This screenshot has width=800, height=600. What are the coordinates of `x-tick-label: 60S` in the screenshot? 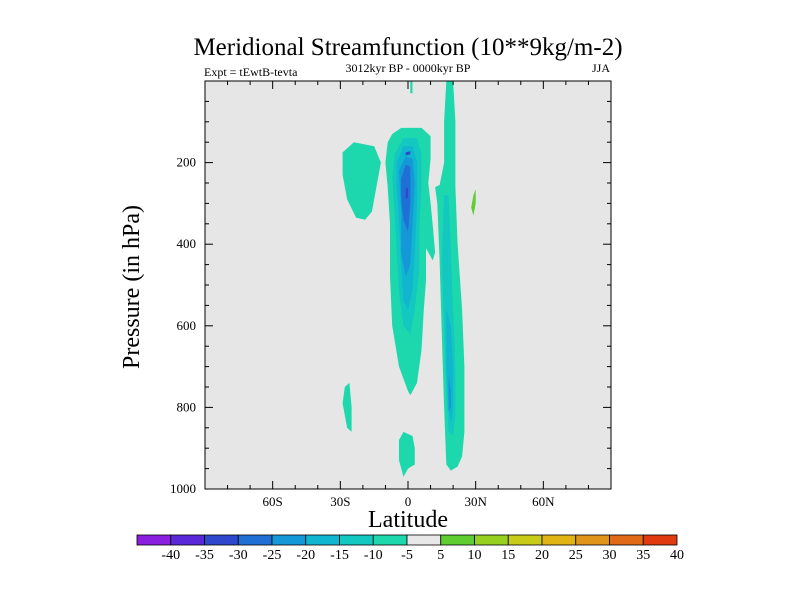 It's located at (273, 501).